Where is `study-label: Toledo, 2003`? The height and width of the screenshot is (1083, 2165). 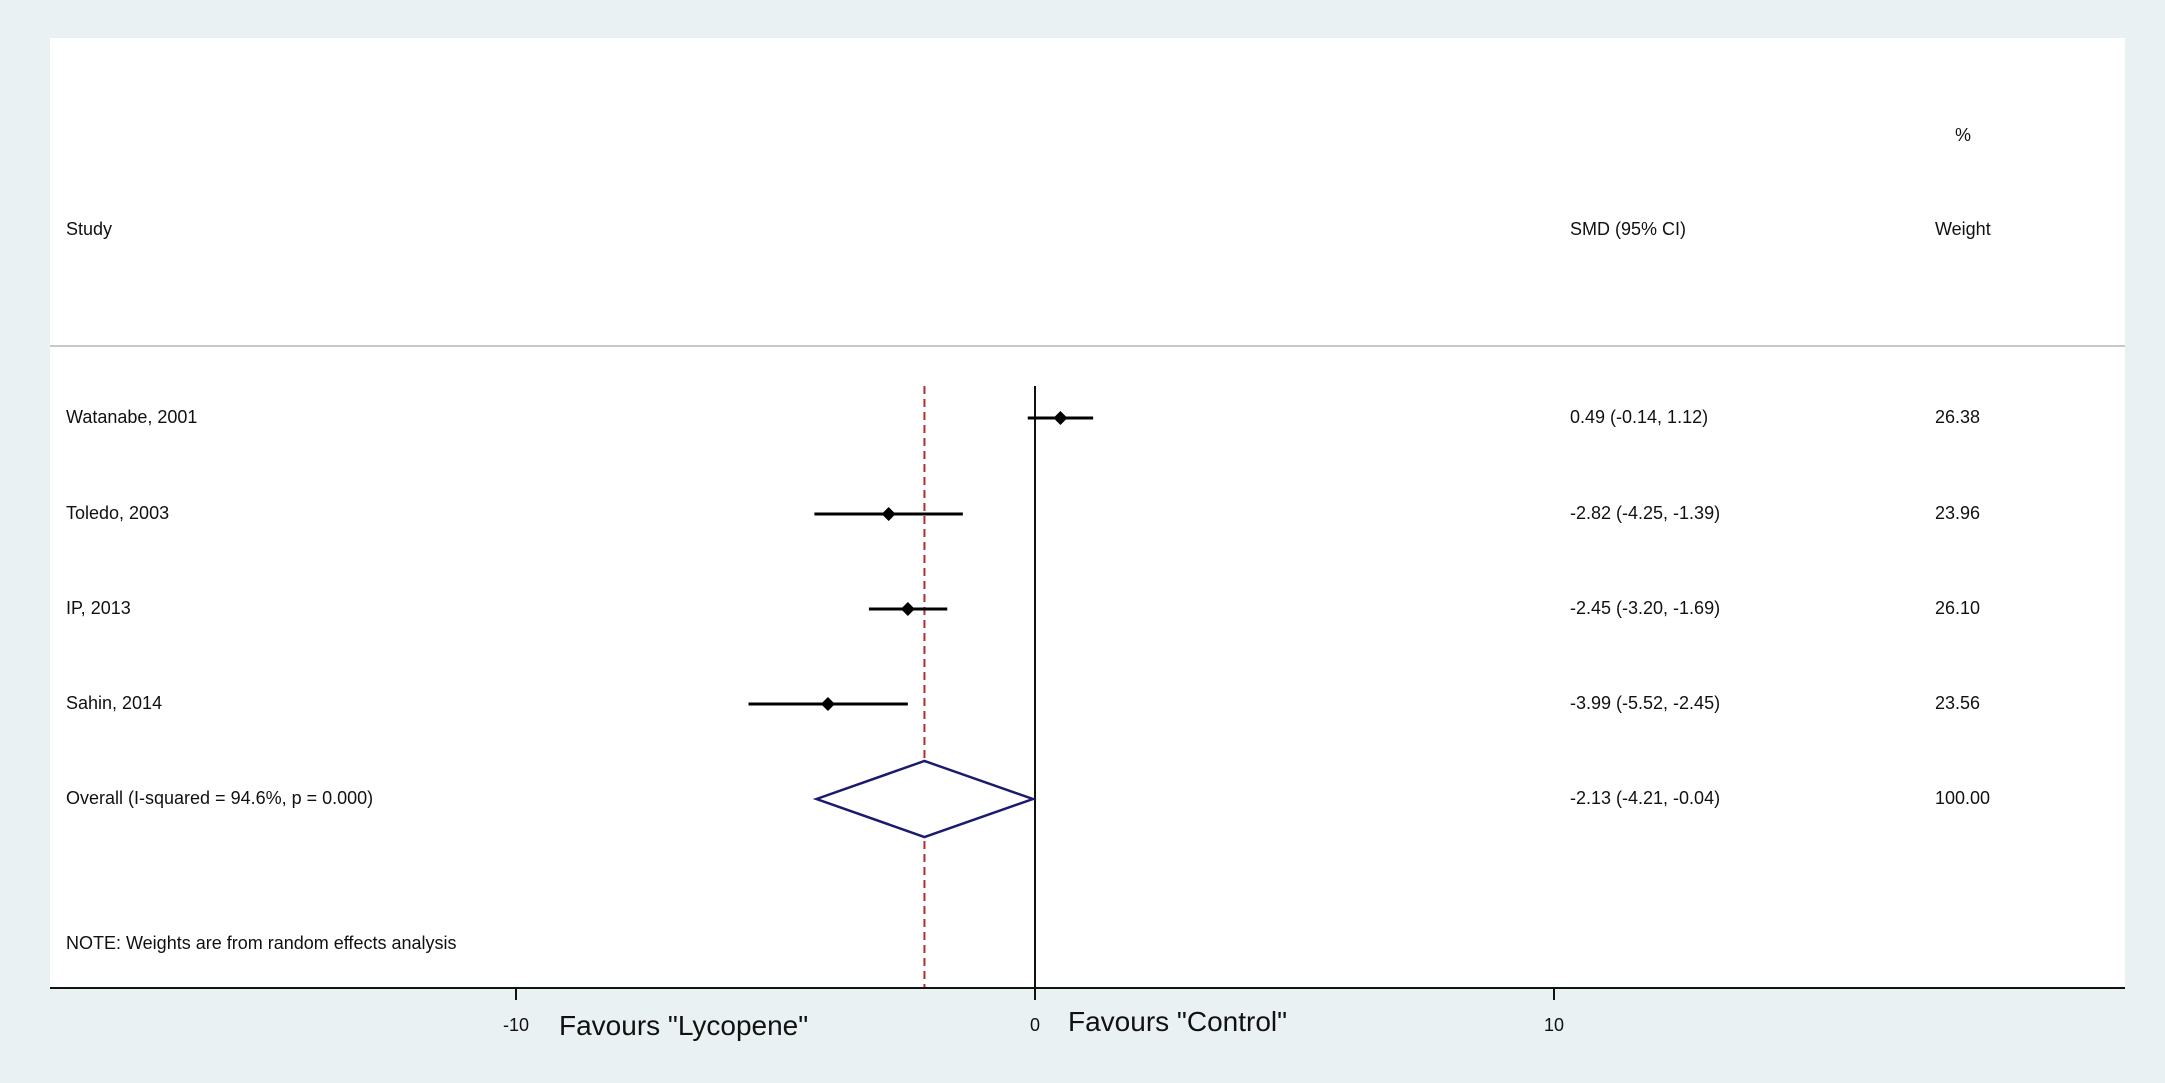
study-label: Toledo, 2003 is located at coordinates (117, 513).